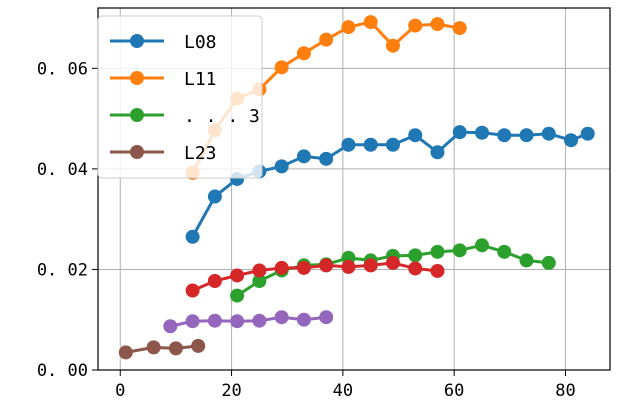 The image size is (620, 416). What do you see at coordinates (454, 391) in the screenshot?
I see `x-tick-label: 60` at bounding box center [454, 391].